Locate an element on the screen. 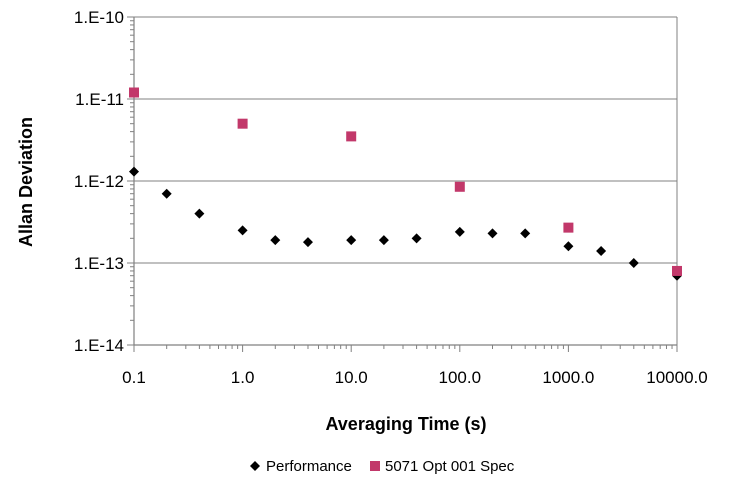 The width and height of the screenshot is (735, 485). y-tick-label: 1.E-12 is located at coordinates (99, 181).